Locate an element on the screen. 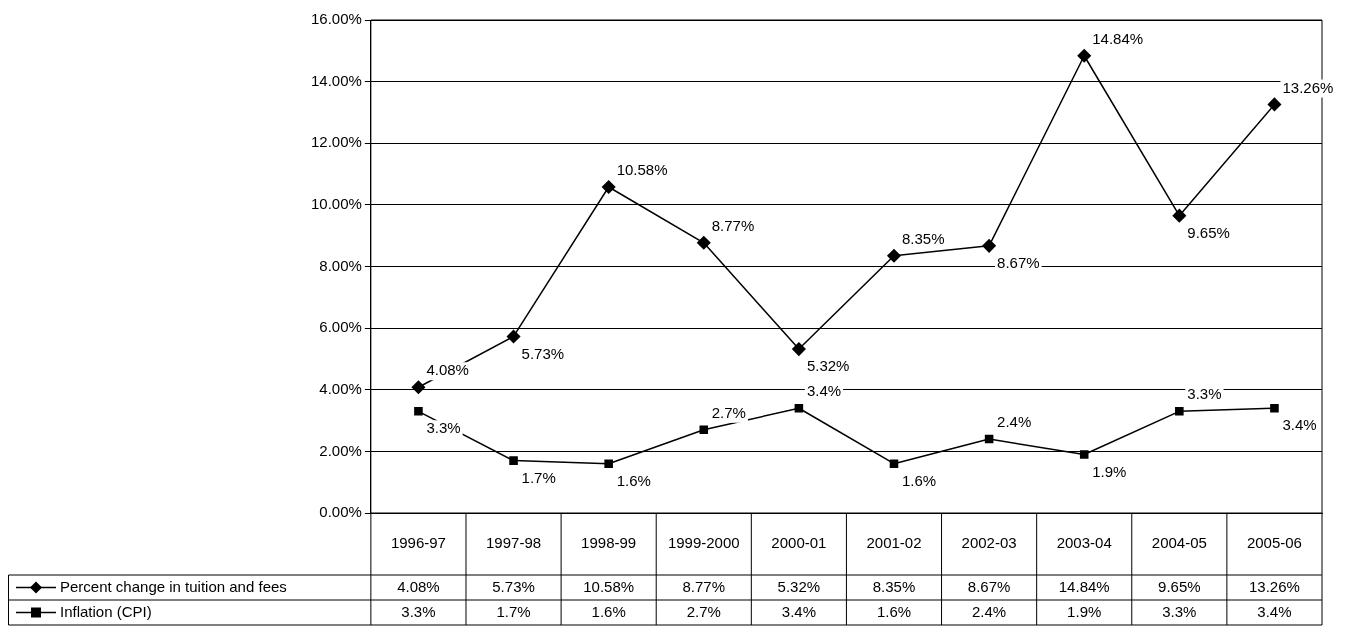 The width and height of the screenshot is (1345, 637). data-label: 1.7% is located at coordinates (513, 611).